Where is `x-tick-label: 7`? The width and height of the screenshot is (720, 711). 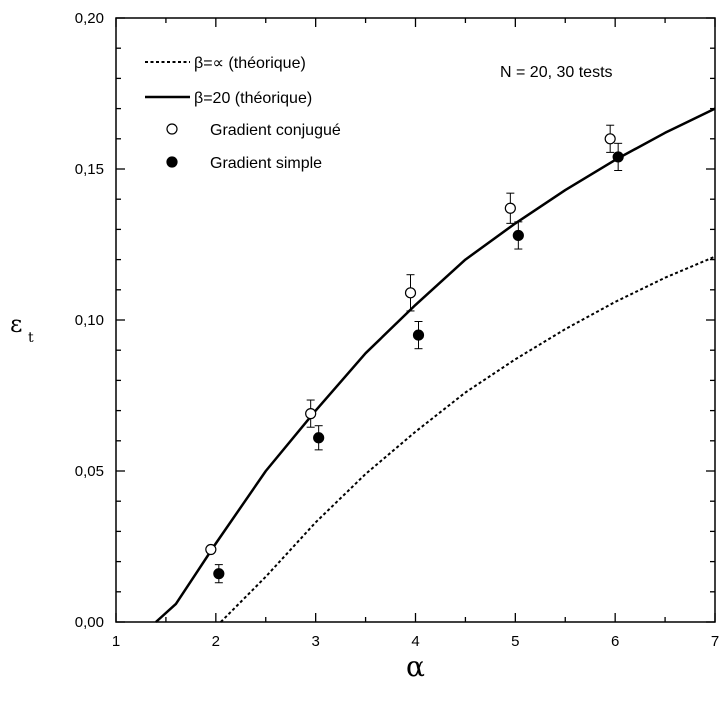
x-tick-label: 7 is located at coordinates (715, 641).